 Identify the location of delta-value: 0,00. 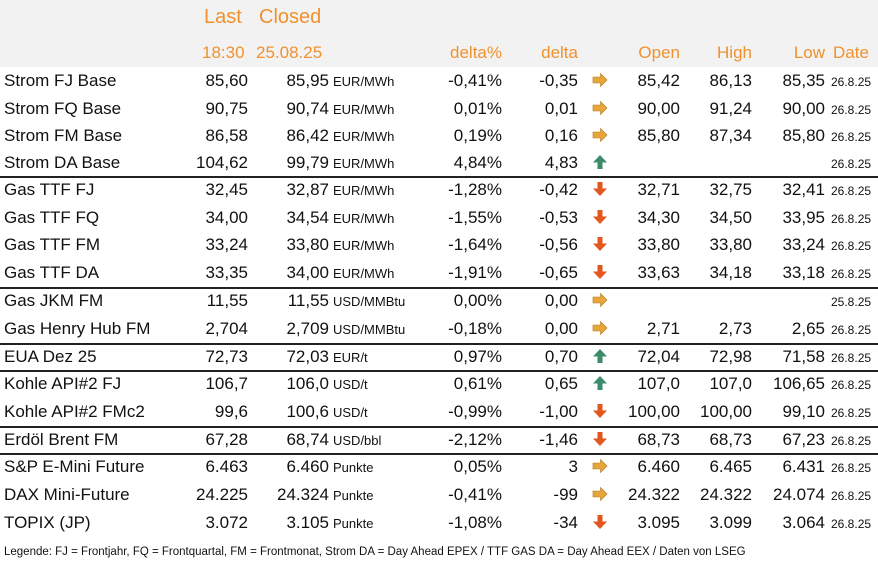
(561, 328).